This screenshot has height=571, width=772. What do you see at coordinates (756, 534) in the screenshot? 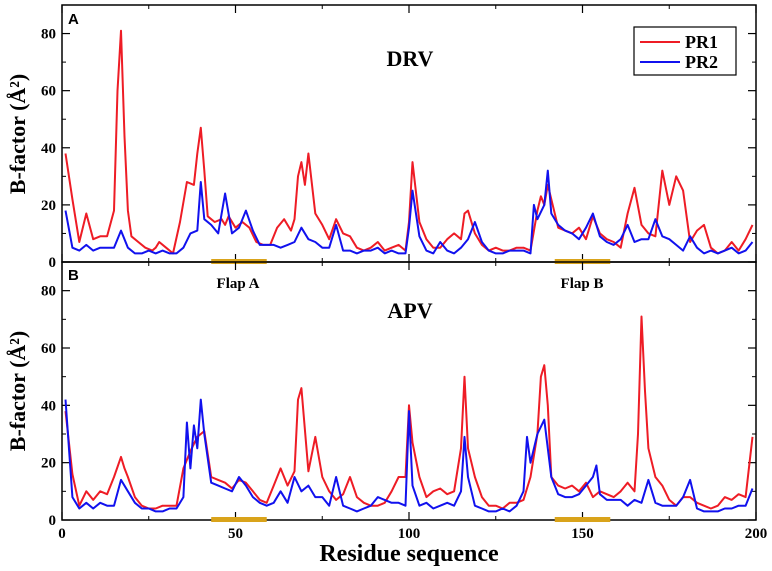
I see `x-tick-label-200: 200` at bounding box center [756, 534].